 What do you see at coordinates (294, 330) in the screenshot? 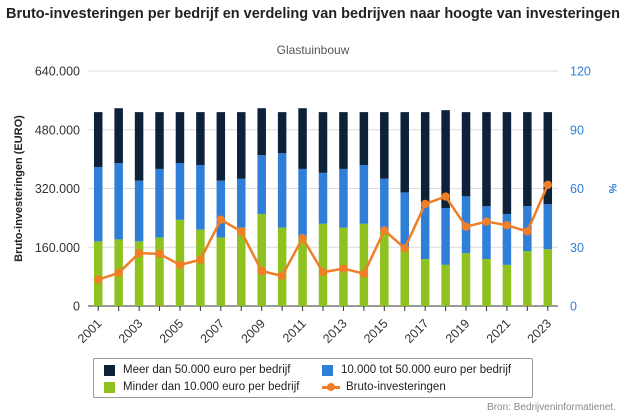
I see `x-tick-label: 2011` at bounding box center [294, 330].